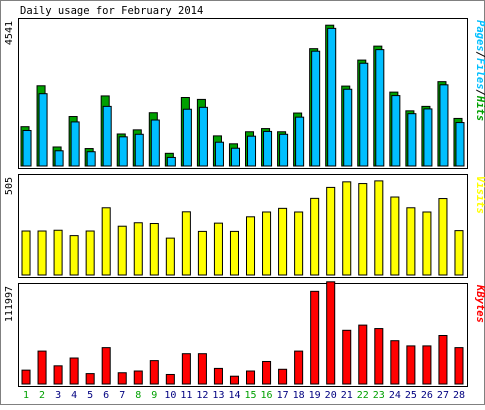 The height and width of the screenshot is (410, 485). What do you see at coordinates (218, 395) in the screenshot?
I see `x-tick-label-day-13: 13` at bounding box center [218, 395].